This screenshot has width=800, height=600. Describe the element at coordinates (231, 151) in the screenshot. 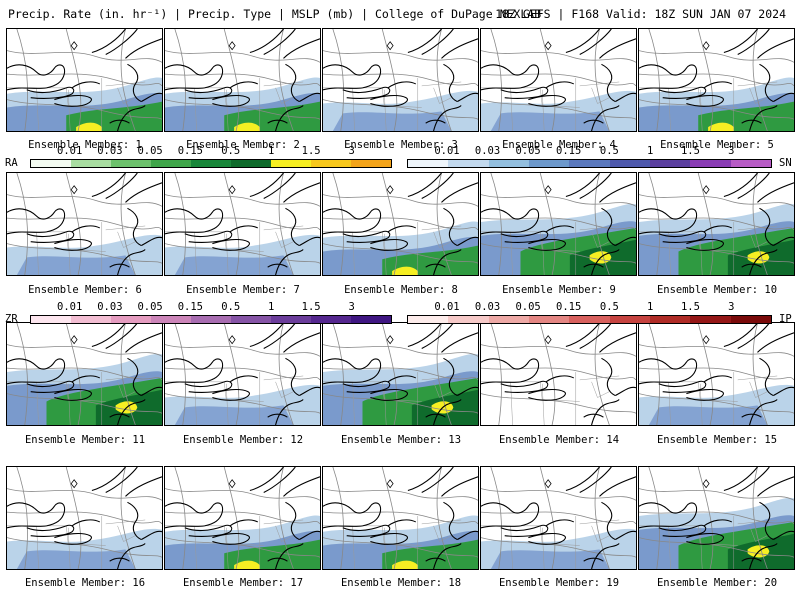

I see `rain-tick-label: 0.5` at that location.